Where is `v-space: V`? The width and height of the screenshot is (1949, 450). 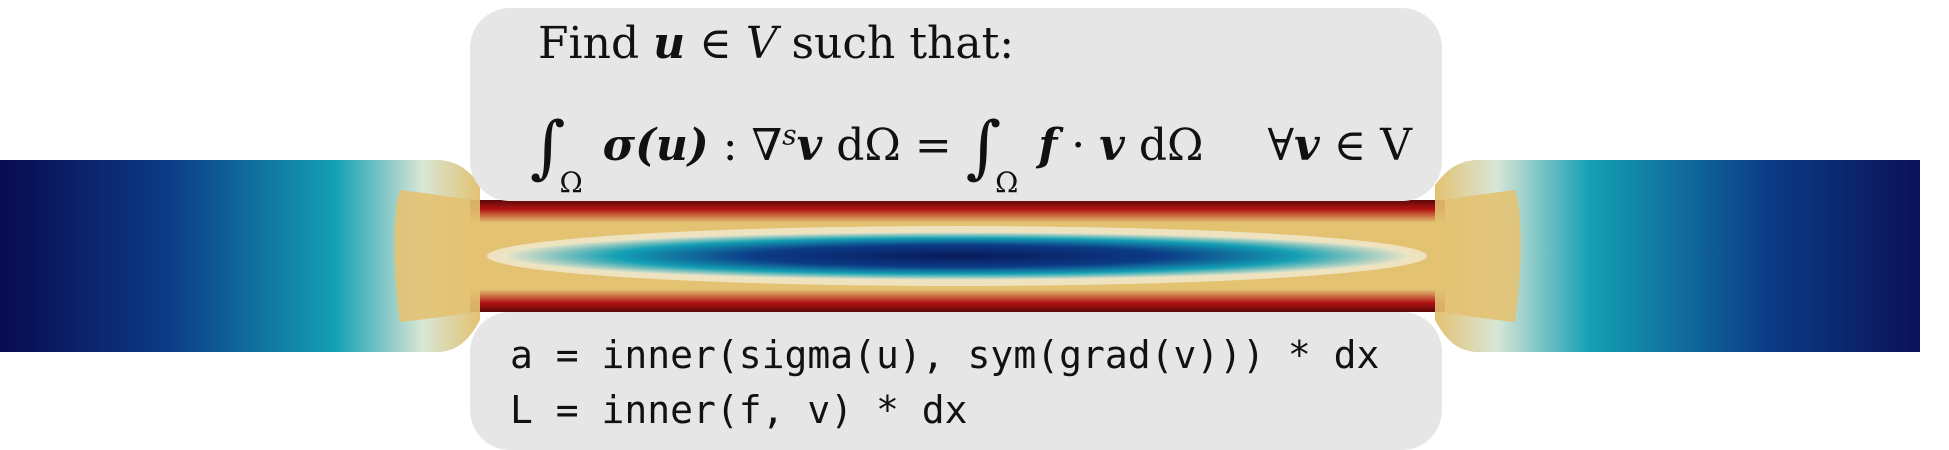 v-space: V is located at coordinates (761, 43).